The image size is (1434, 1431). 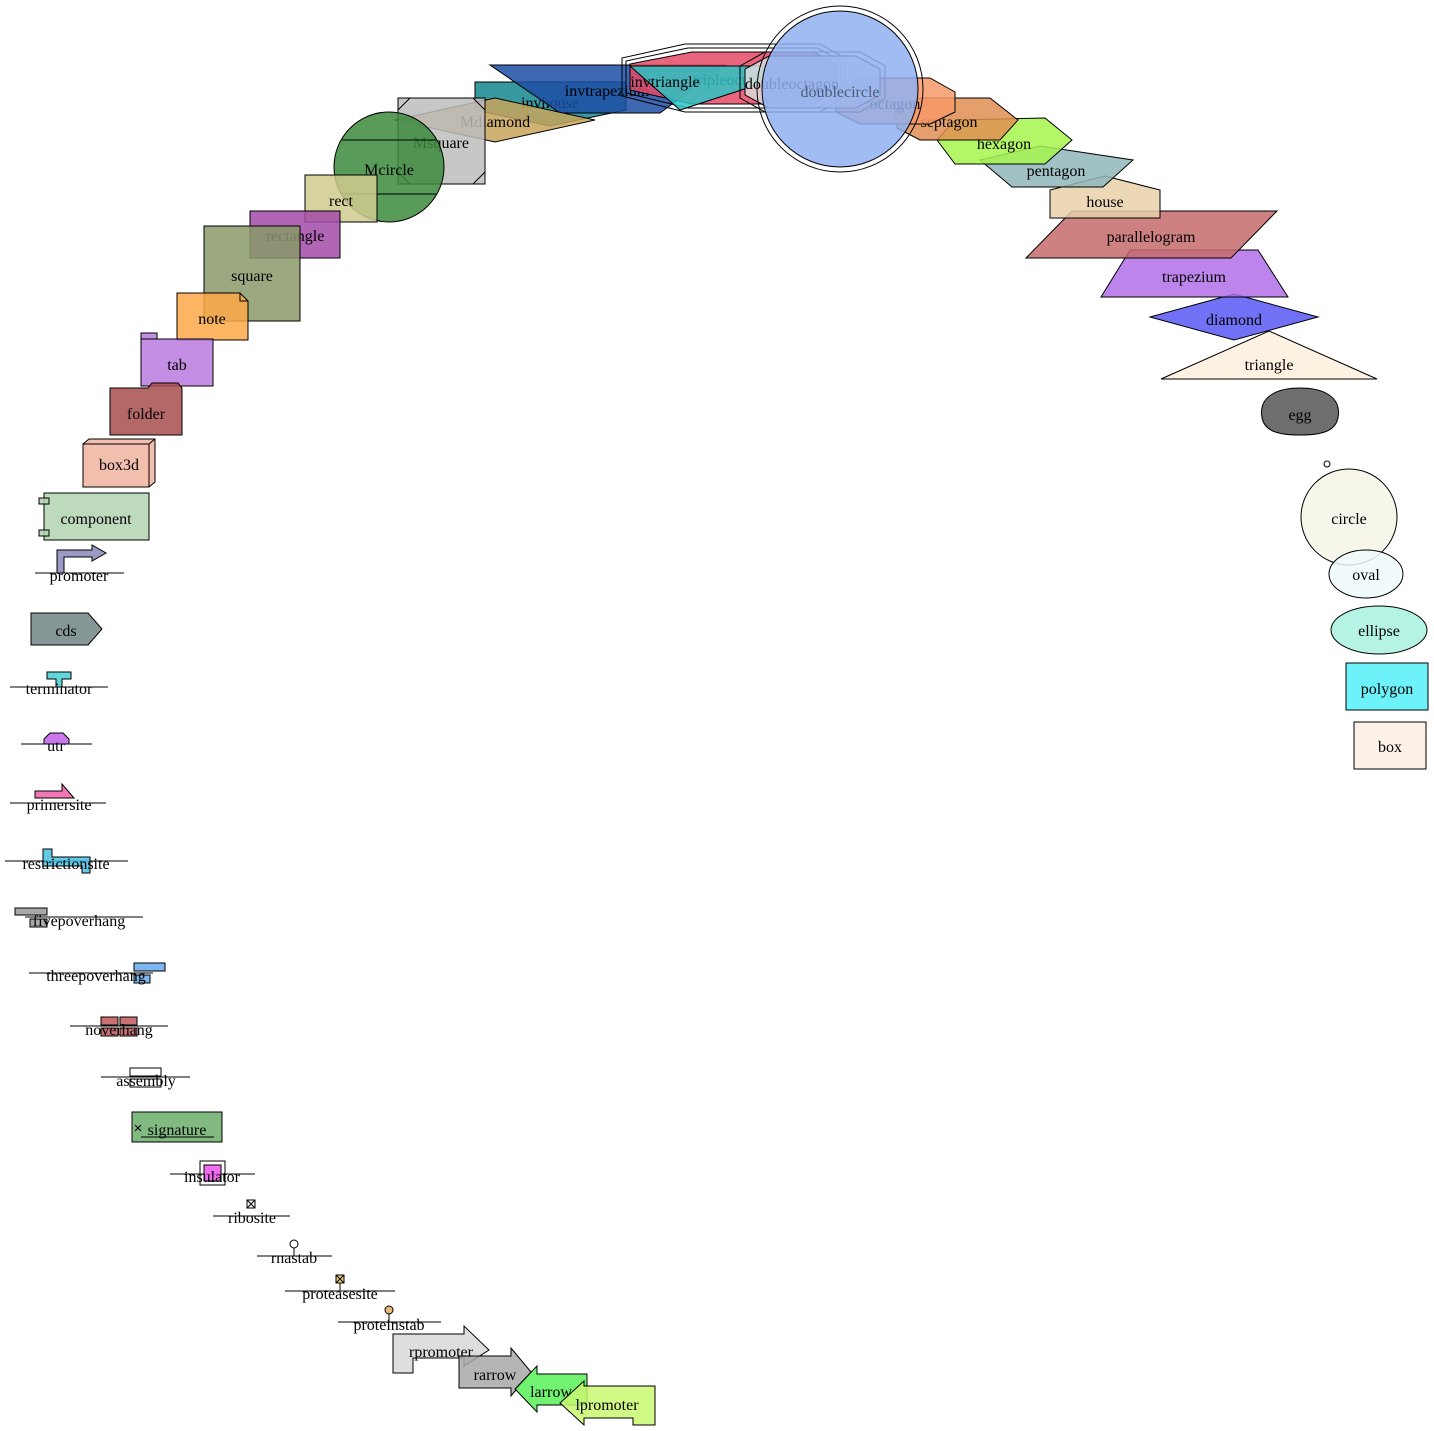 What do you see at coordinates (79, 921) in the screenshot?
I see `fivepoverhang-label: fivepoverhang` at bounding box center [79, 921].